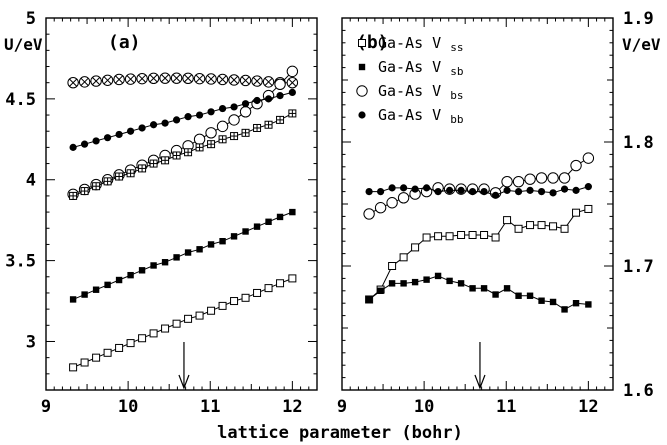 Image resolution: width=667 pixels, height=445 pixels. I want to click on x-tick-label-a: 12, so click(292, 407).